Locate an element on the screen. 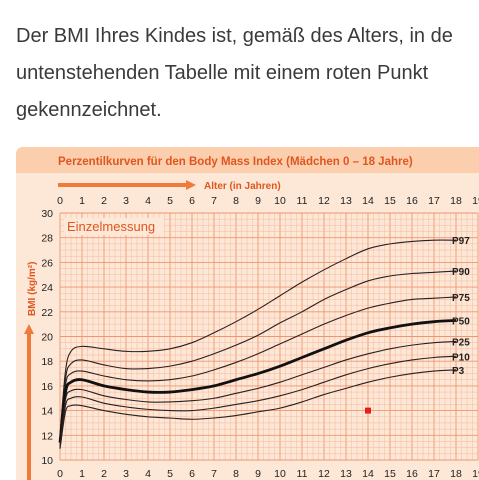 This screenshot has height=480, width=479. x-tick-label-bottom: 11 is located at coordinates (302, 474).